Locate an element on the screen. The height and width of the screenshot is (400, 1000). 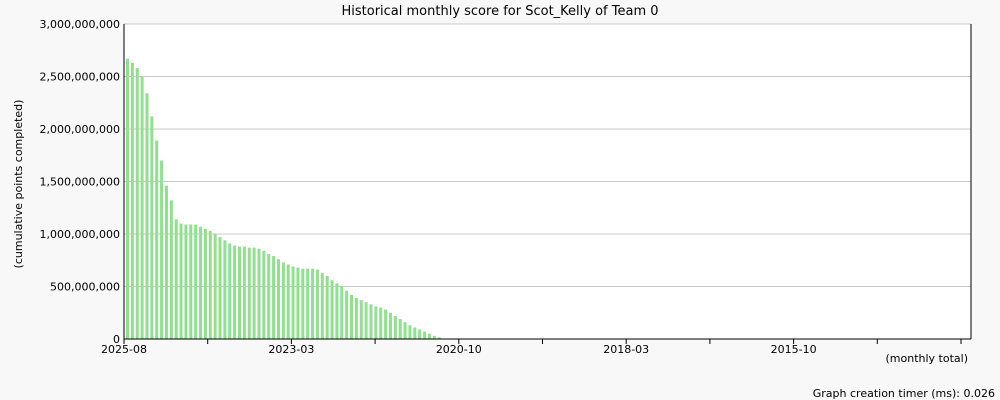
x-axis-note: (monthly total) is located at coordinates (927, 358).